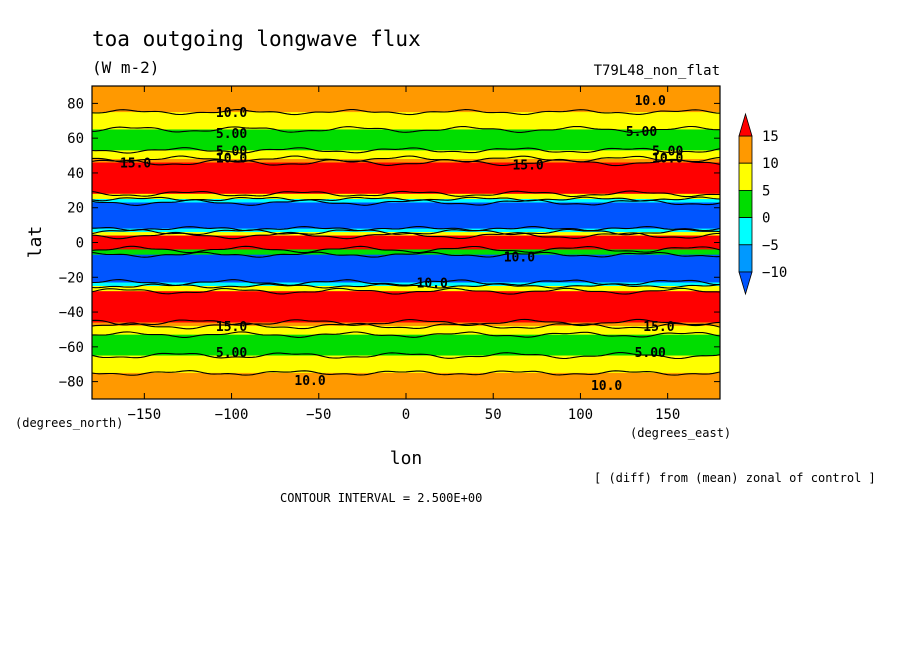 The width and height of the screenshot is (904, 654). Describe the element at coordinates (381, 498) in the screenshot. I see `contour-interval: CONTOUR INTERVAL = 2.500E+00` at that location.